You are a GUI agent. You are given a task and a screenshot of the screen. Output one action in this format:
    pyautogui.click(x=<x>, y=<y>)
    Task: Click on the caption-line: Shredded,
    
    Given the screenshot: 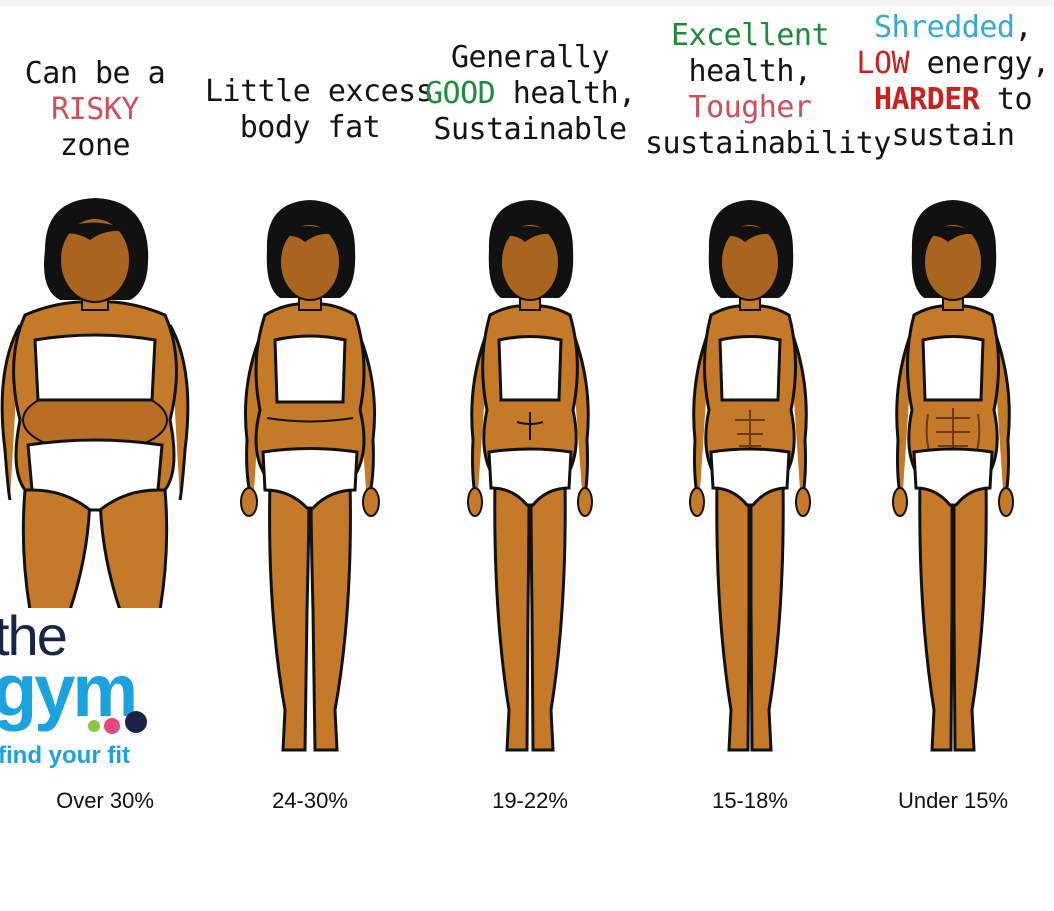 What is the action you would take?
    pyautogui.click(x=951, y=28)
    